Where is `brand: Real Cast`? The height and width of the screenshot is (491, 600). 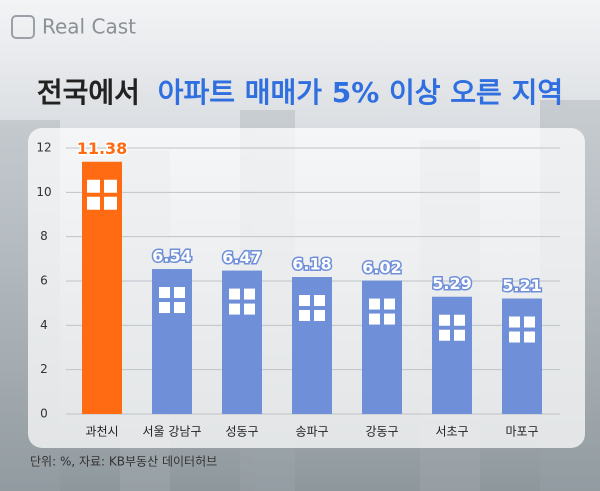 brand: Real Cast is located at coordinates (89, 27).